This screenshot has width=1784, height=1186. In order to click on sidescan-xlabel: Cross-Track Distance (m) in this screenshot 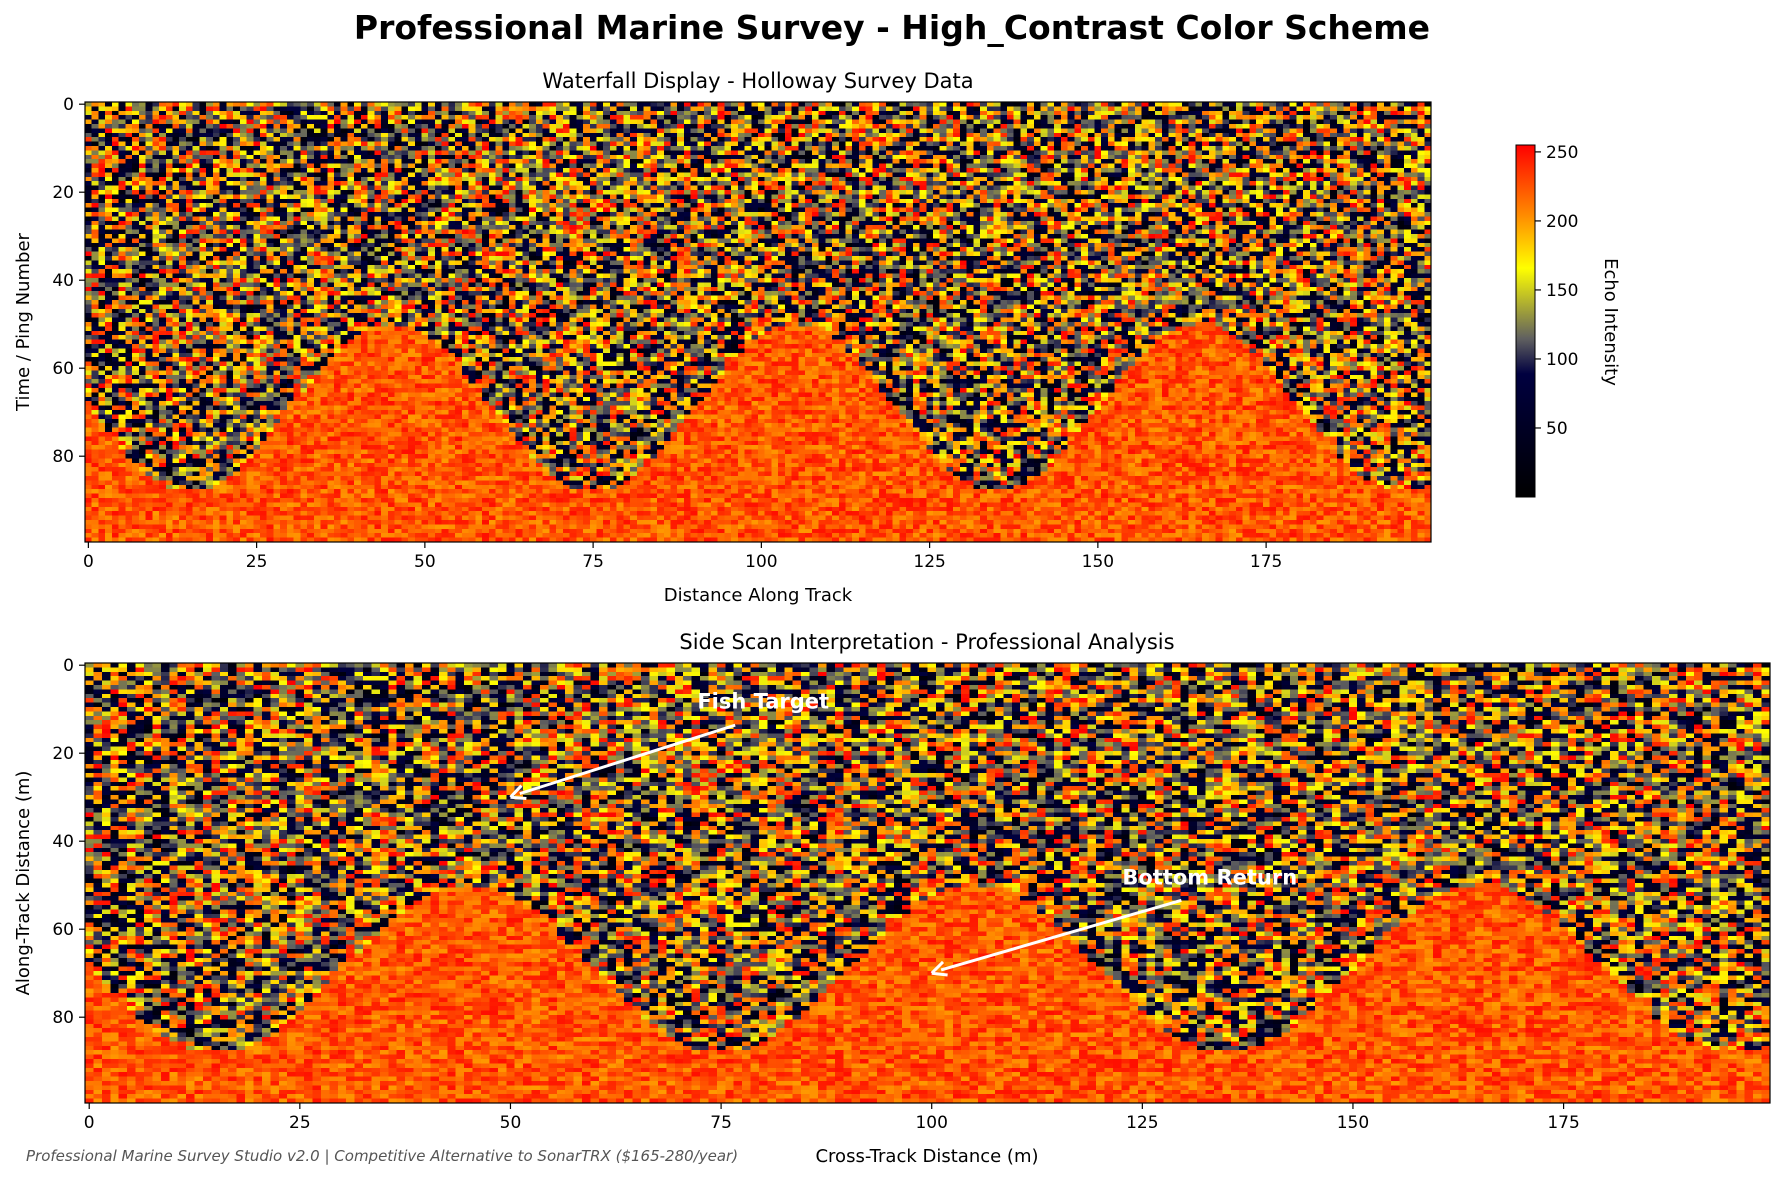, I will do `click(926, 1156)`.